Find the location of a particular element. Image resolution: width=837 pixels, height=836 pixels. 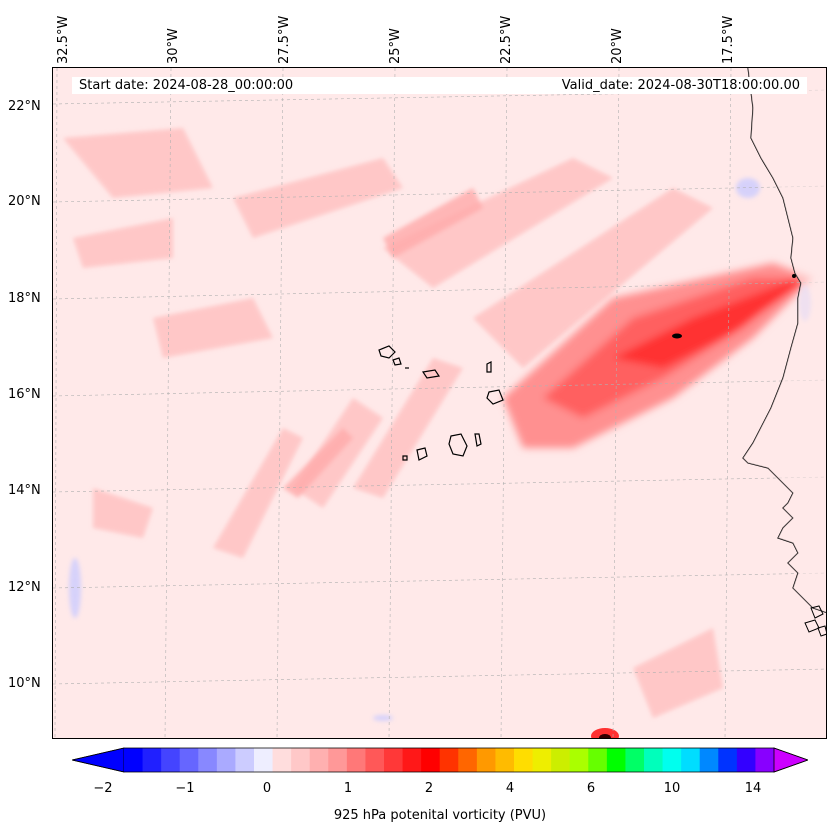

lon-label-22-5w: 22.5°W is located at coordinates (506, 39).